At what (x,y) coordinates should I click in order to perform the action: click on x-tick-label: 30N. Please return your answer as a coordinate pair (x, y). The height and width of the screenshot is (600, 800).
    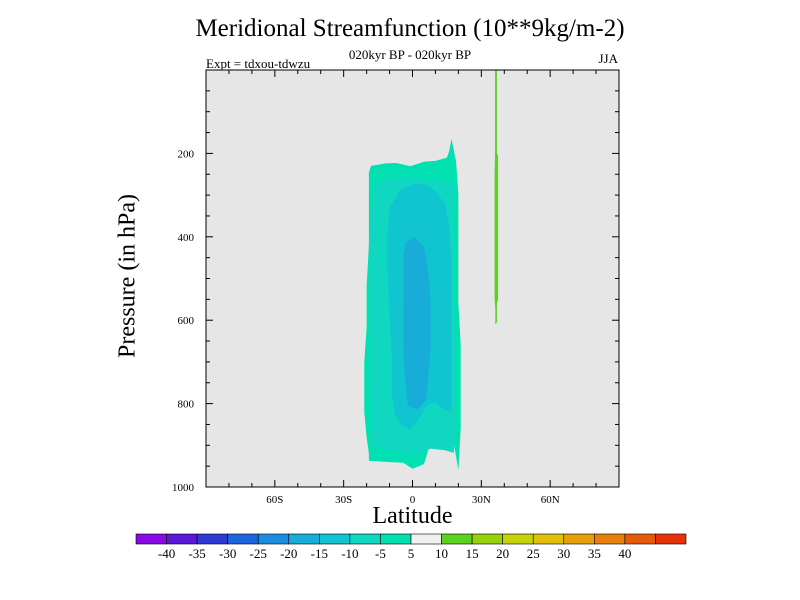
    Looking at the image, I should click on (481, 500).